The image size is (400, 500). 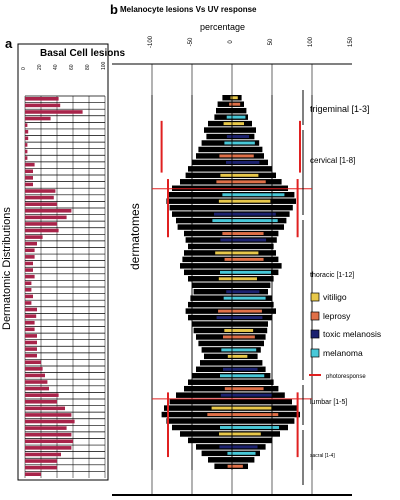 I want to click on panel-a-letter: a, so click(x=9, y=43).